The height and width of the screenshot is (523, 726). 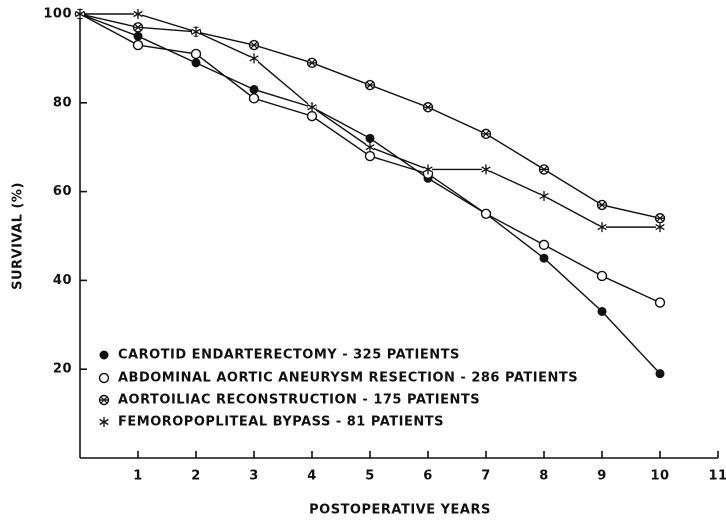 I want to click on y-tick-label: 40, so click(x=62, y=280).